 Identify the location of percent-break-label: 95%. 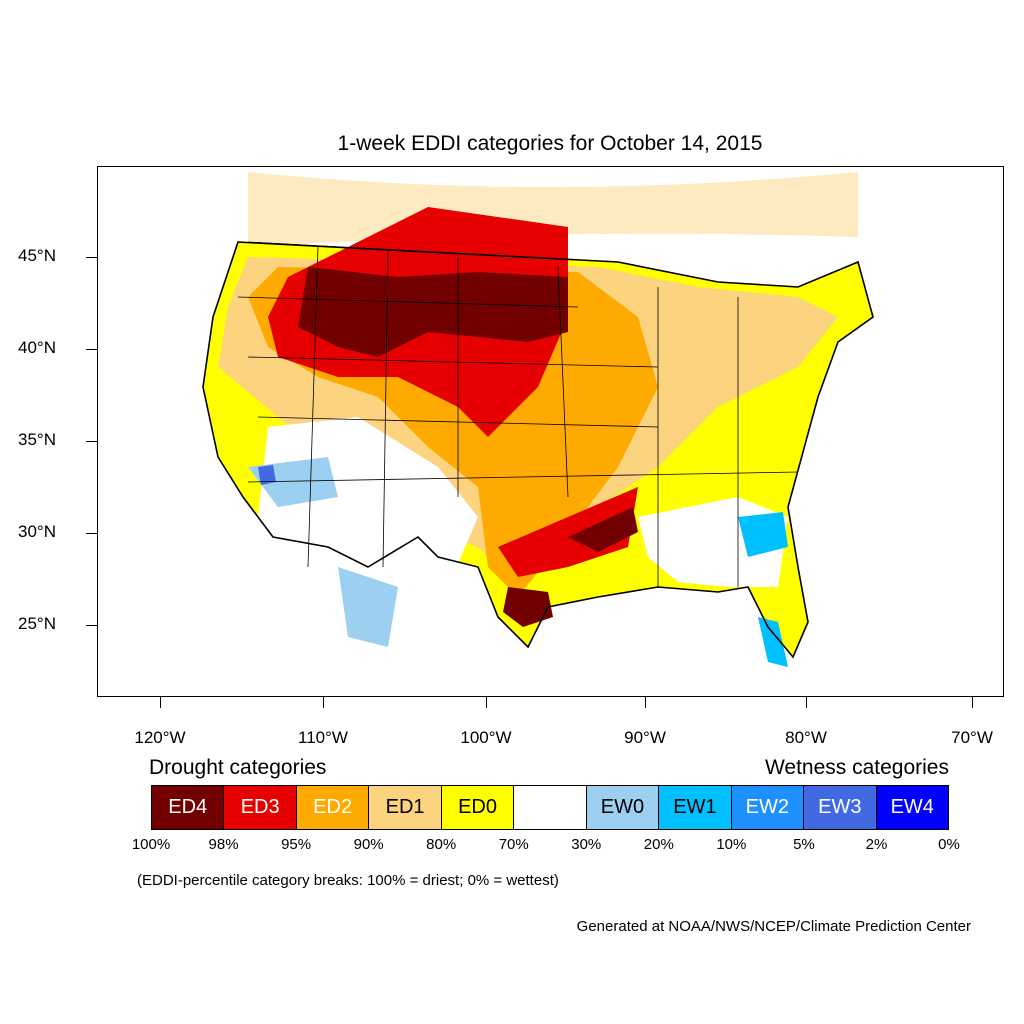
(296, 844).